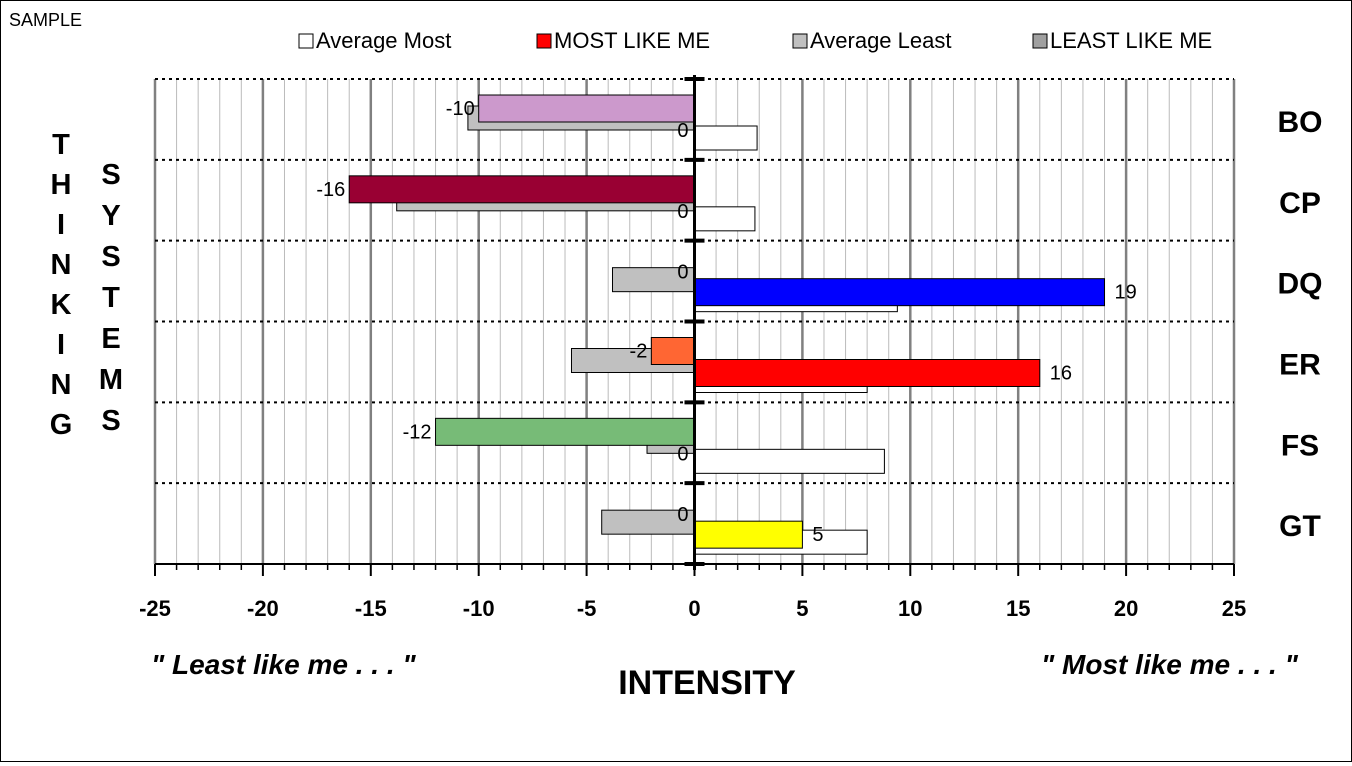  What do you see at coordinates (1300, 365) in the screenshot?
I see `category-label: ER` at bounding box center [1300, 365].